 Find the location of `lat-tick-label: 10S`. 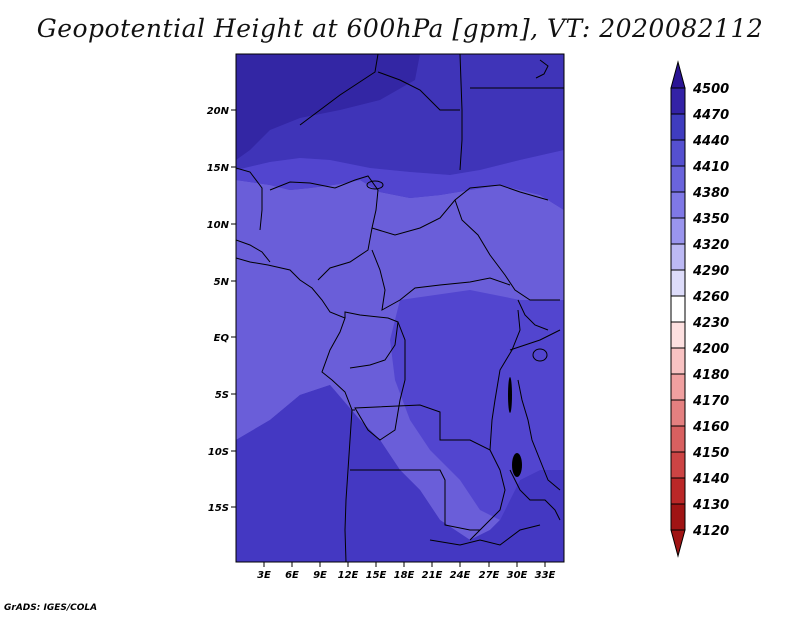

lat-tick-label: 10S is located at coordinates (218, 452).